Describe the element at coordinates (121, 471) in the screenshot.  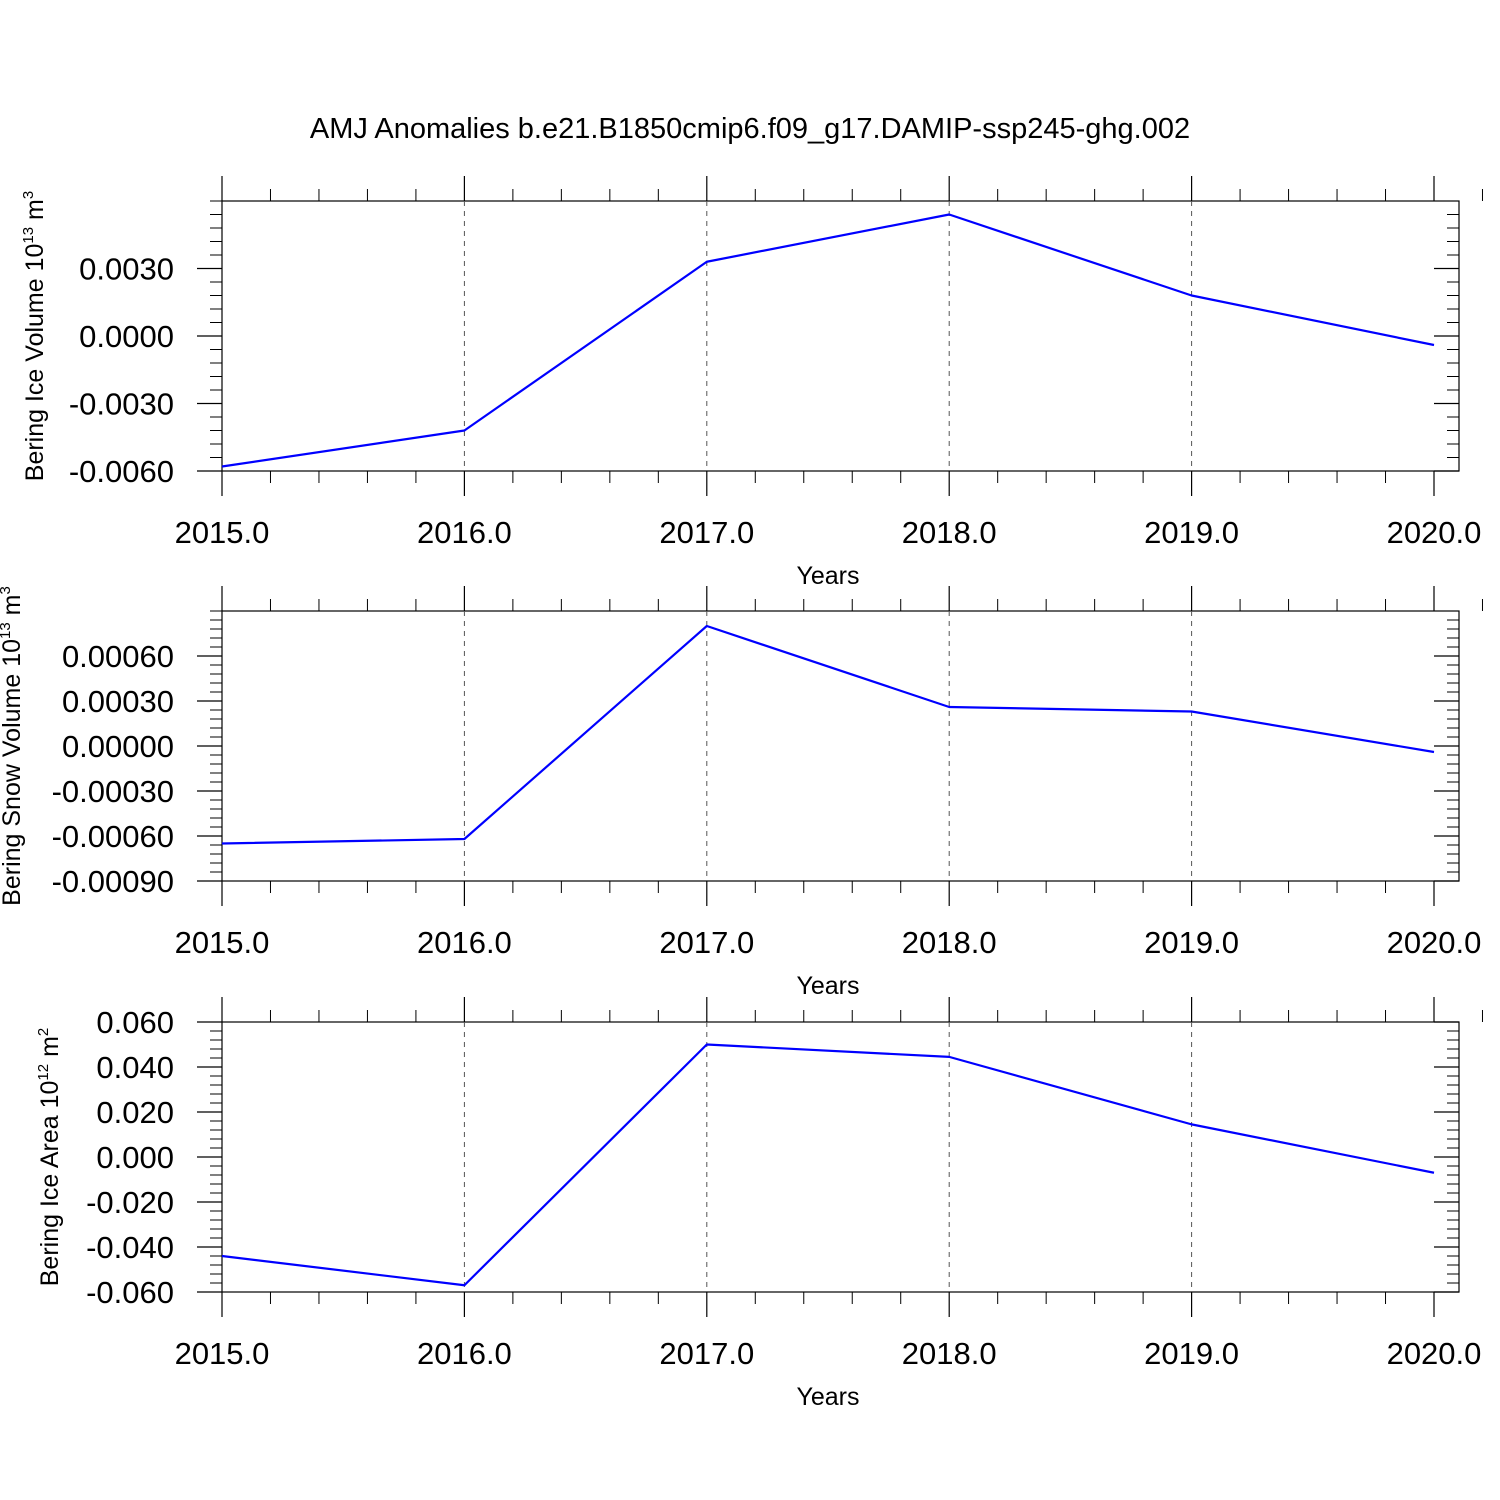
I see `y-tick-label: -0.0060` at that location.